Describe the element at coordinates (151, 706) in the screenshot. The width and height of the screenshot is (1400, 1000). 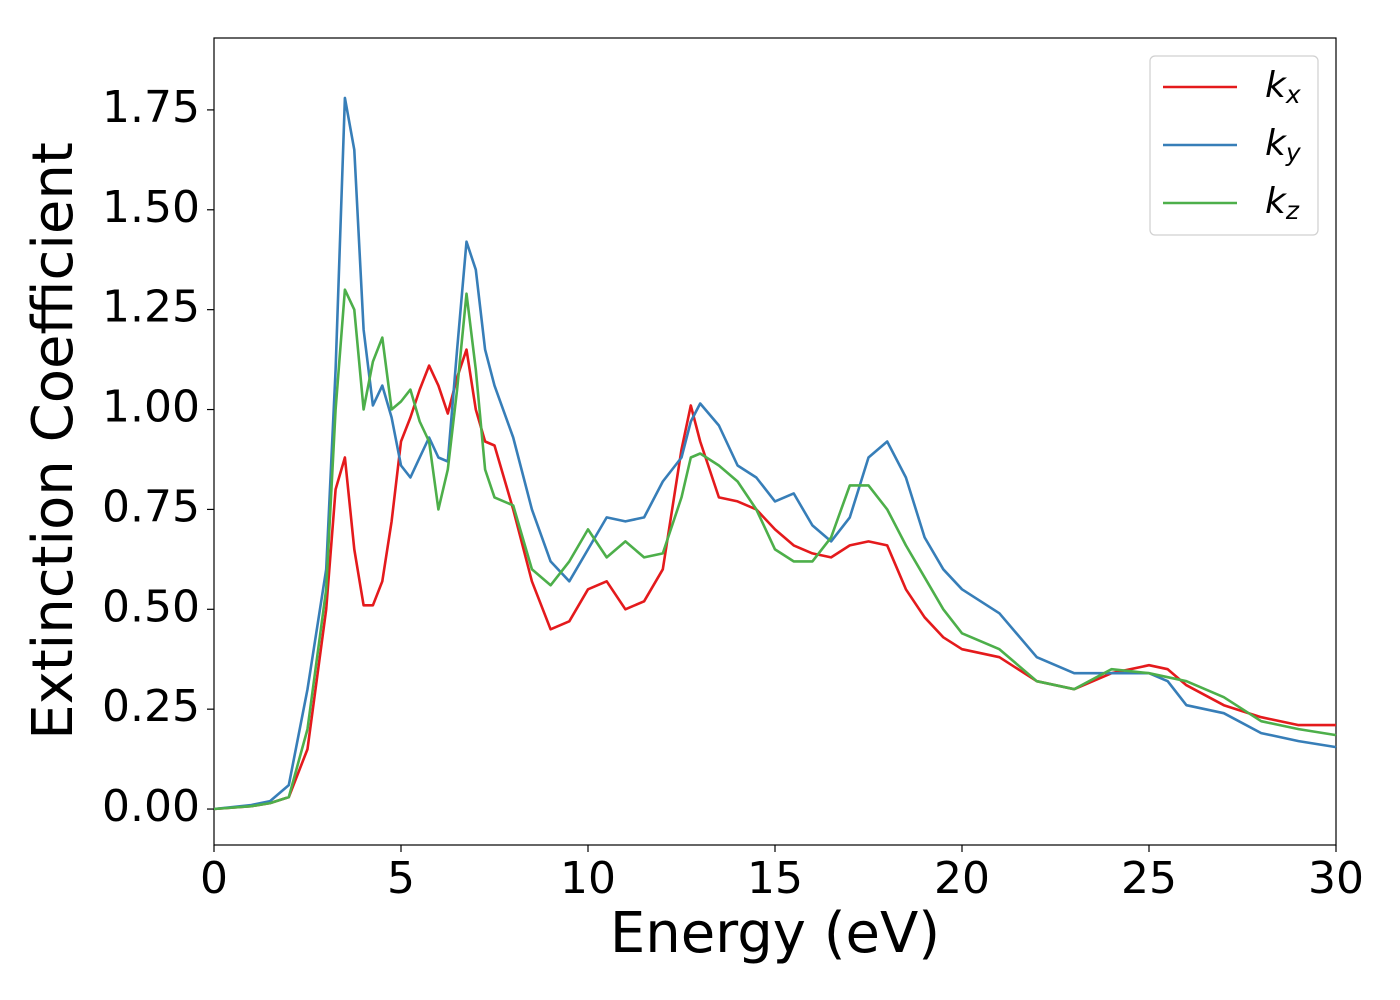
I see `y-tick-label: 0.25` at that location.